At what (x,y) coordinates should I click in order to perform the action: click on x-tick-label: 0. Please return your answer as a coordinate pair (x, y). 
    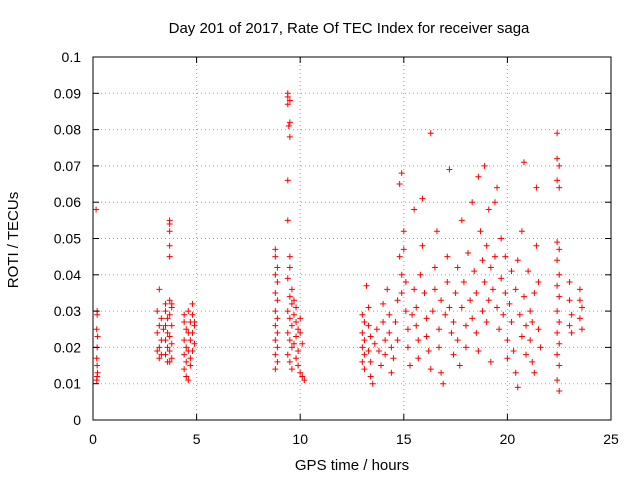
    Looking at the image, I should click on (93, 439).